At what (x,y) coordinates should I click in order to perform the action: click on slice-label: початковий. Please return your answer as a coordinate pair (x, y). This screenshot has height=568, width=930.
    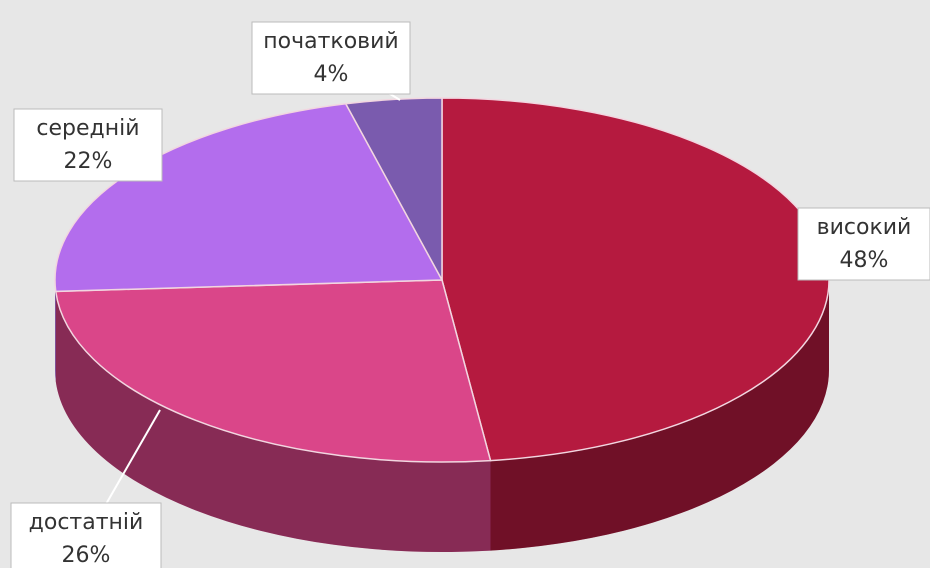
    Looking at the image, I should click on (330, 41).